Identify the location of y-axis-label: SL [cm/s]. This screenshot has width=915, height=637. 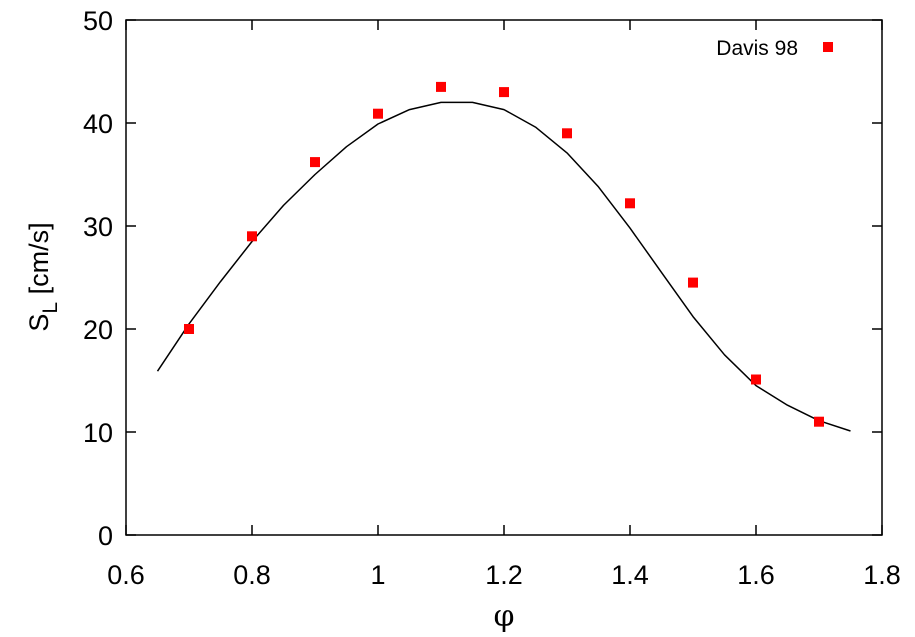
(43, 276).